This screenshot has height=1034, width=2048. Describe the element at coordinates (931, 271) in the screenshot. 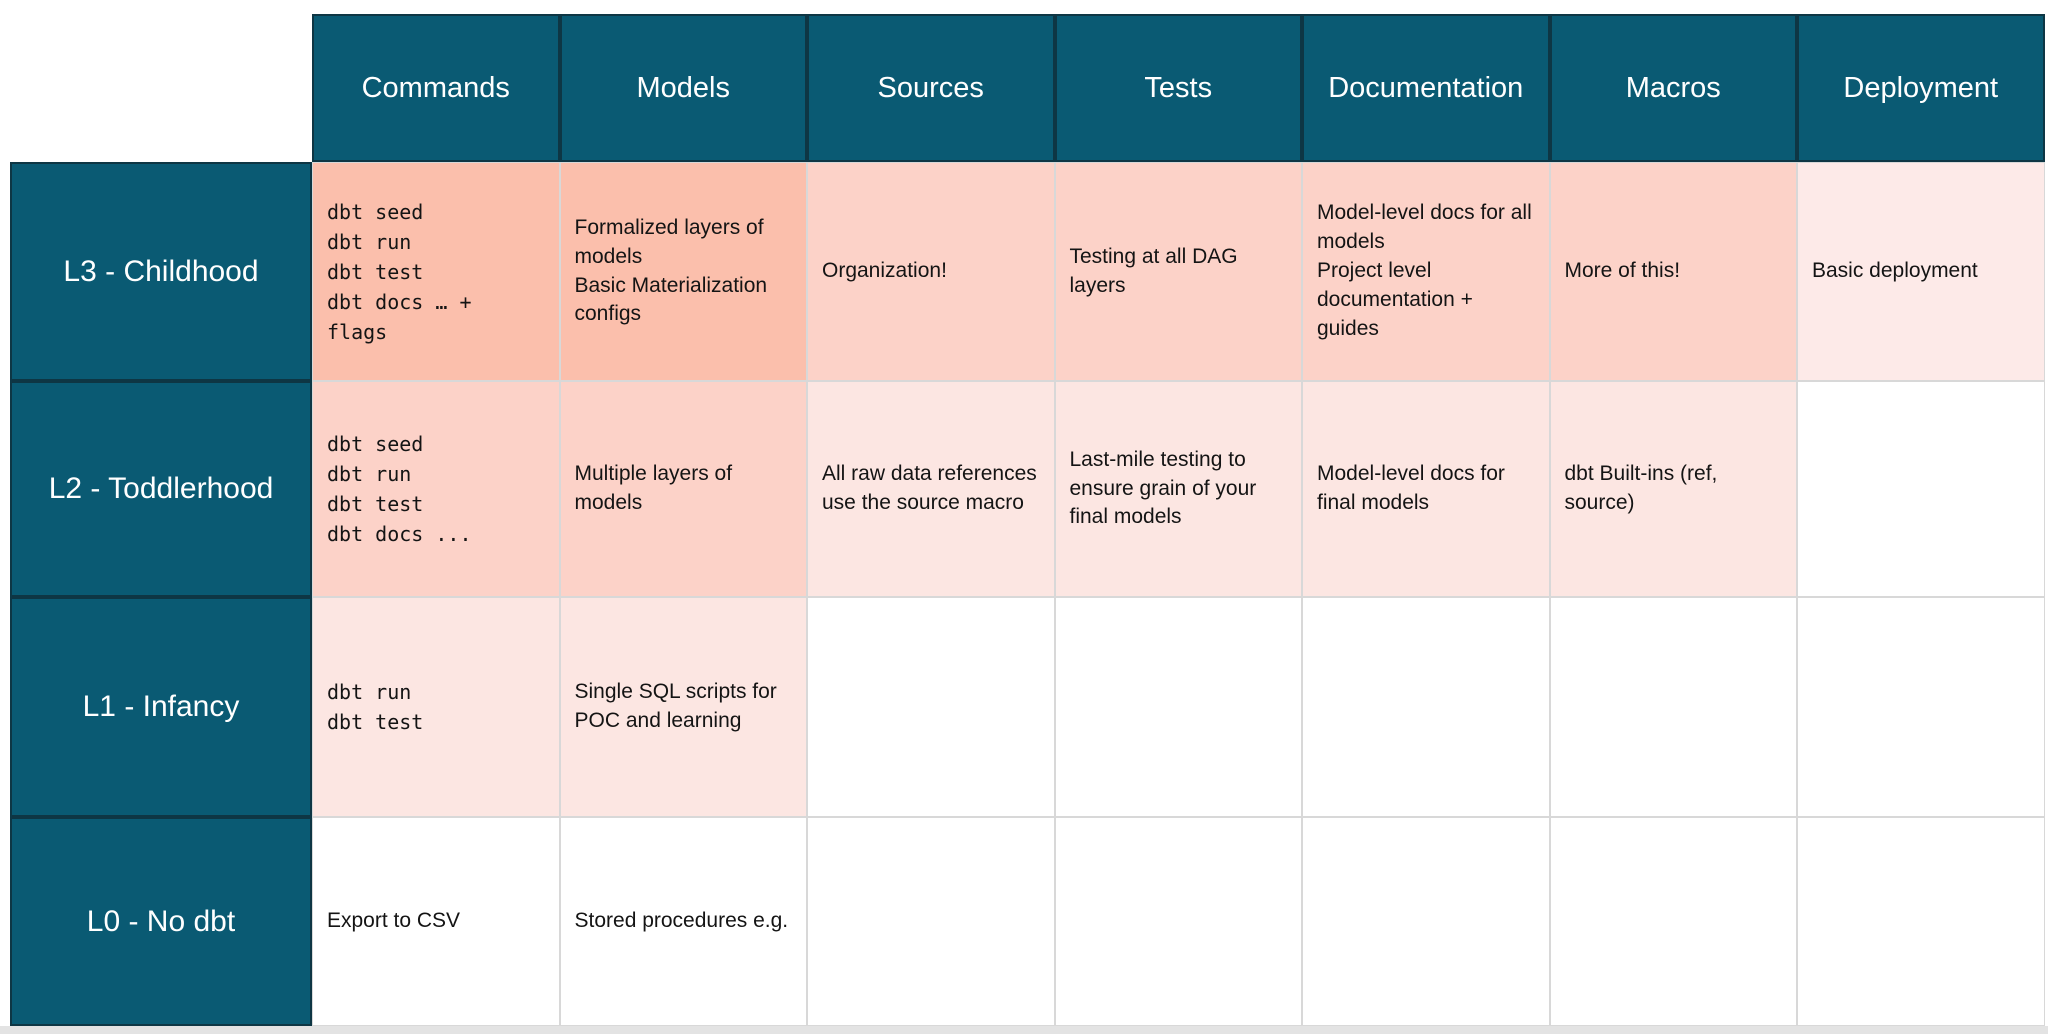

I see `cell-l3-childhood-sources: Organization!` at that location.